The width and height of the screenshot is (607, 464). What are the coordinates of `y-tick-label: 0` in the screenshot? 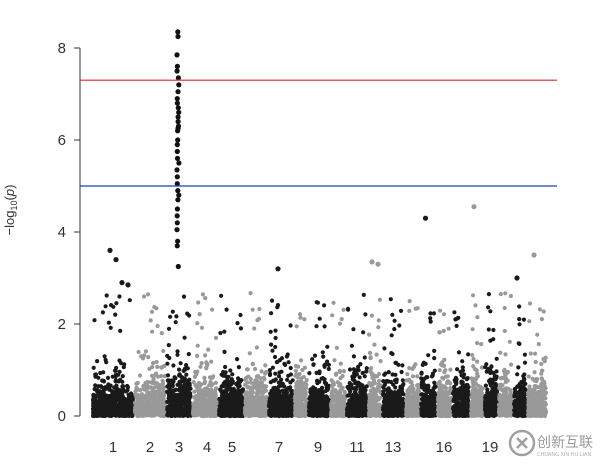 It's located at (62, 416).